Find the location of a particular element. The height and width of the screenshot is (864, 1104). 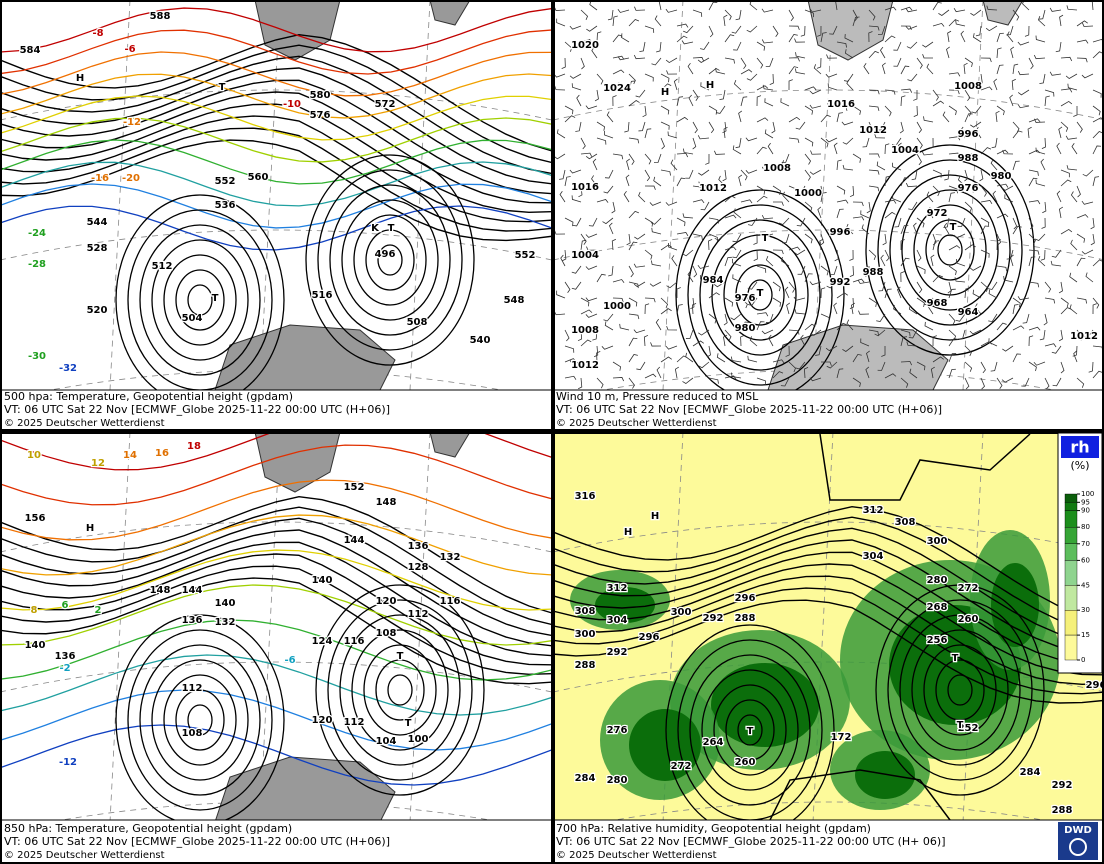

legend-swatch is located at coordinates (1071, 536).